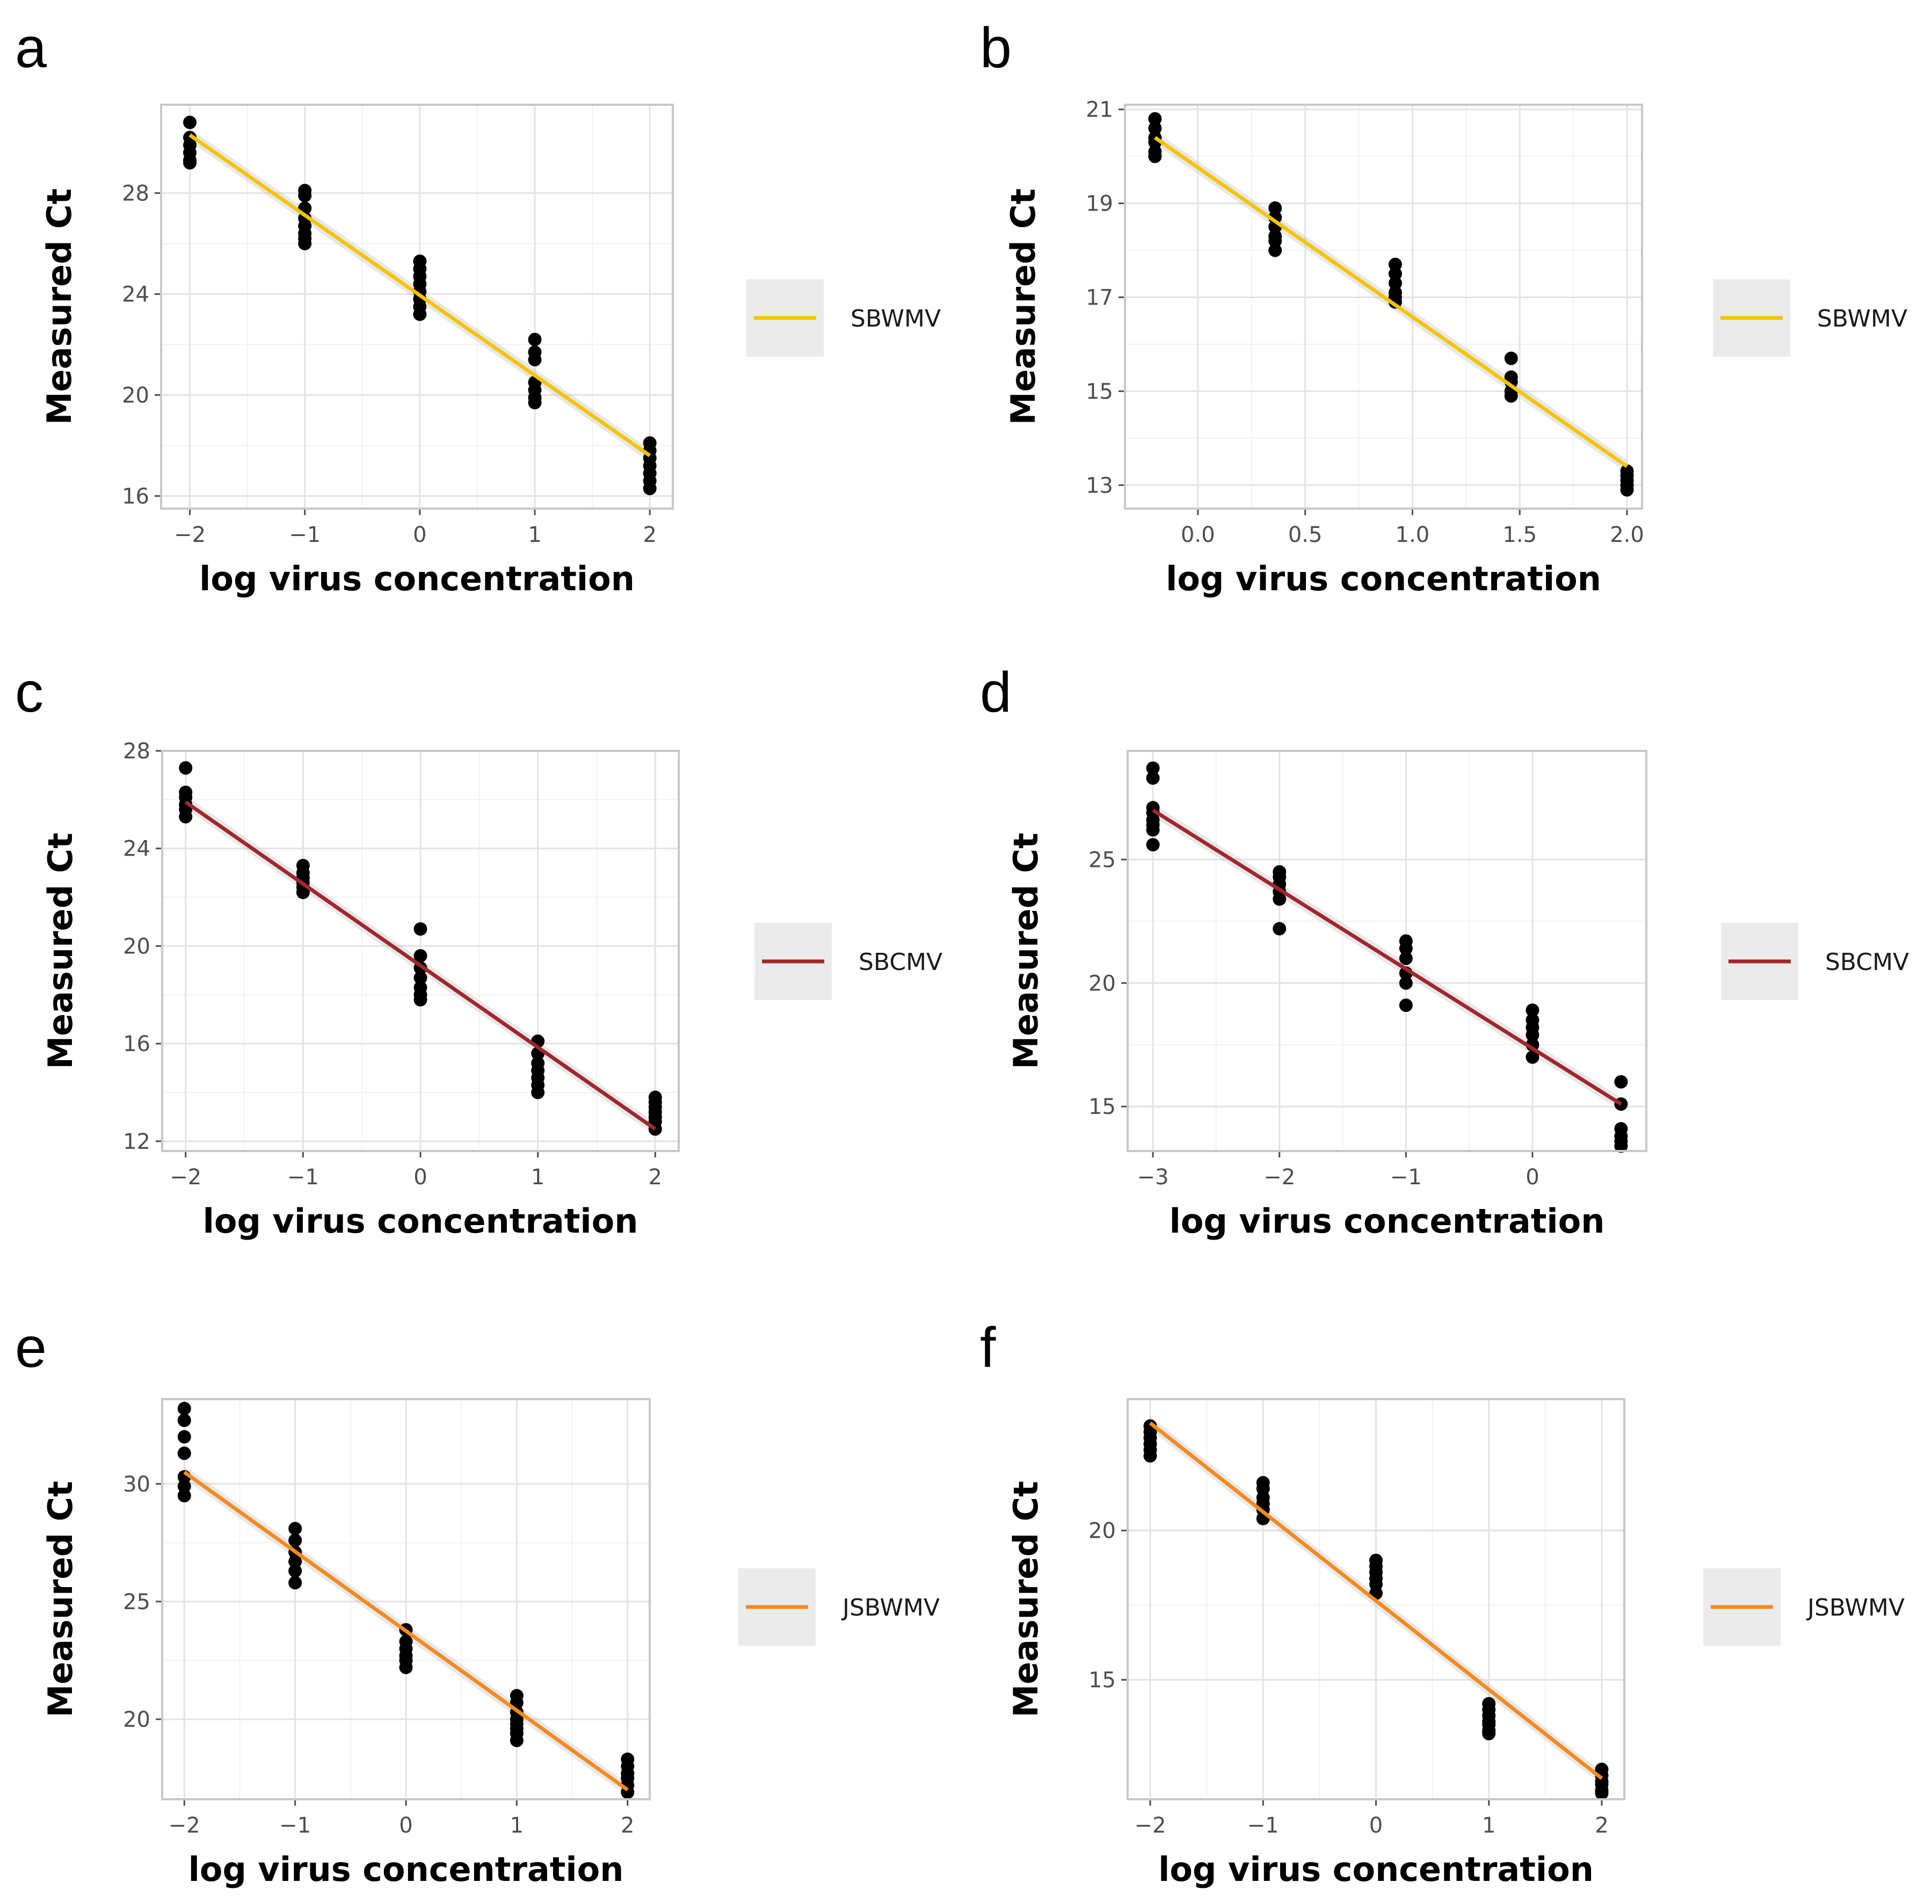 This screenshot has height=1904, width=1932. What do you see at coordinates (29, 693) in the screenshot?
I see `panel-letter: c` at bounding box center [29, 693].